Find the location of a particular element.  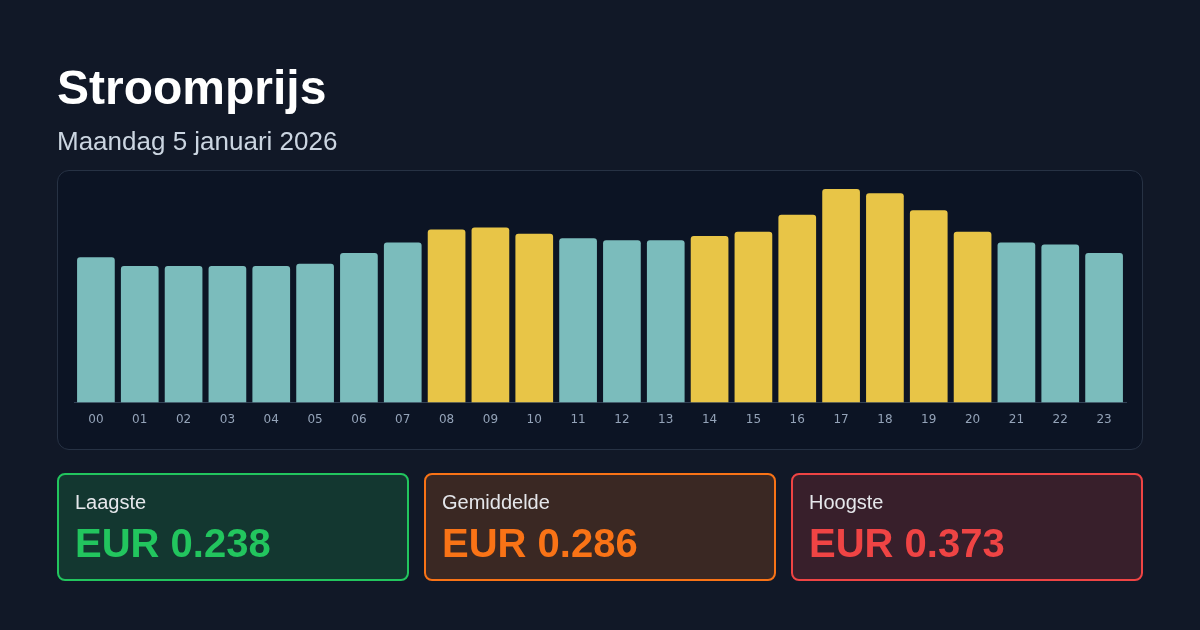

x-tick-label: 11 is located at coordinates (578, 418).